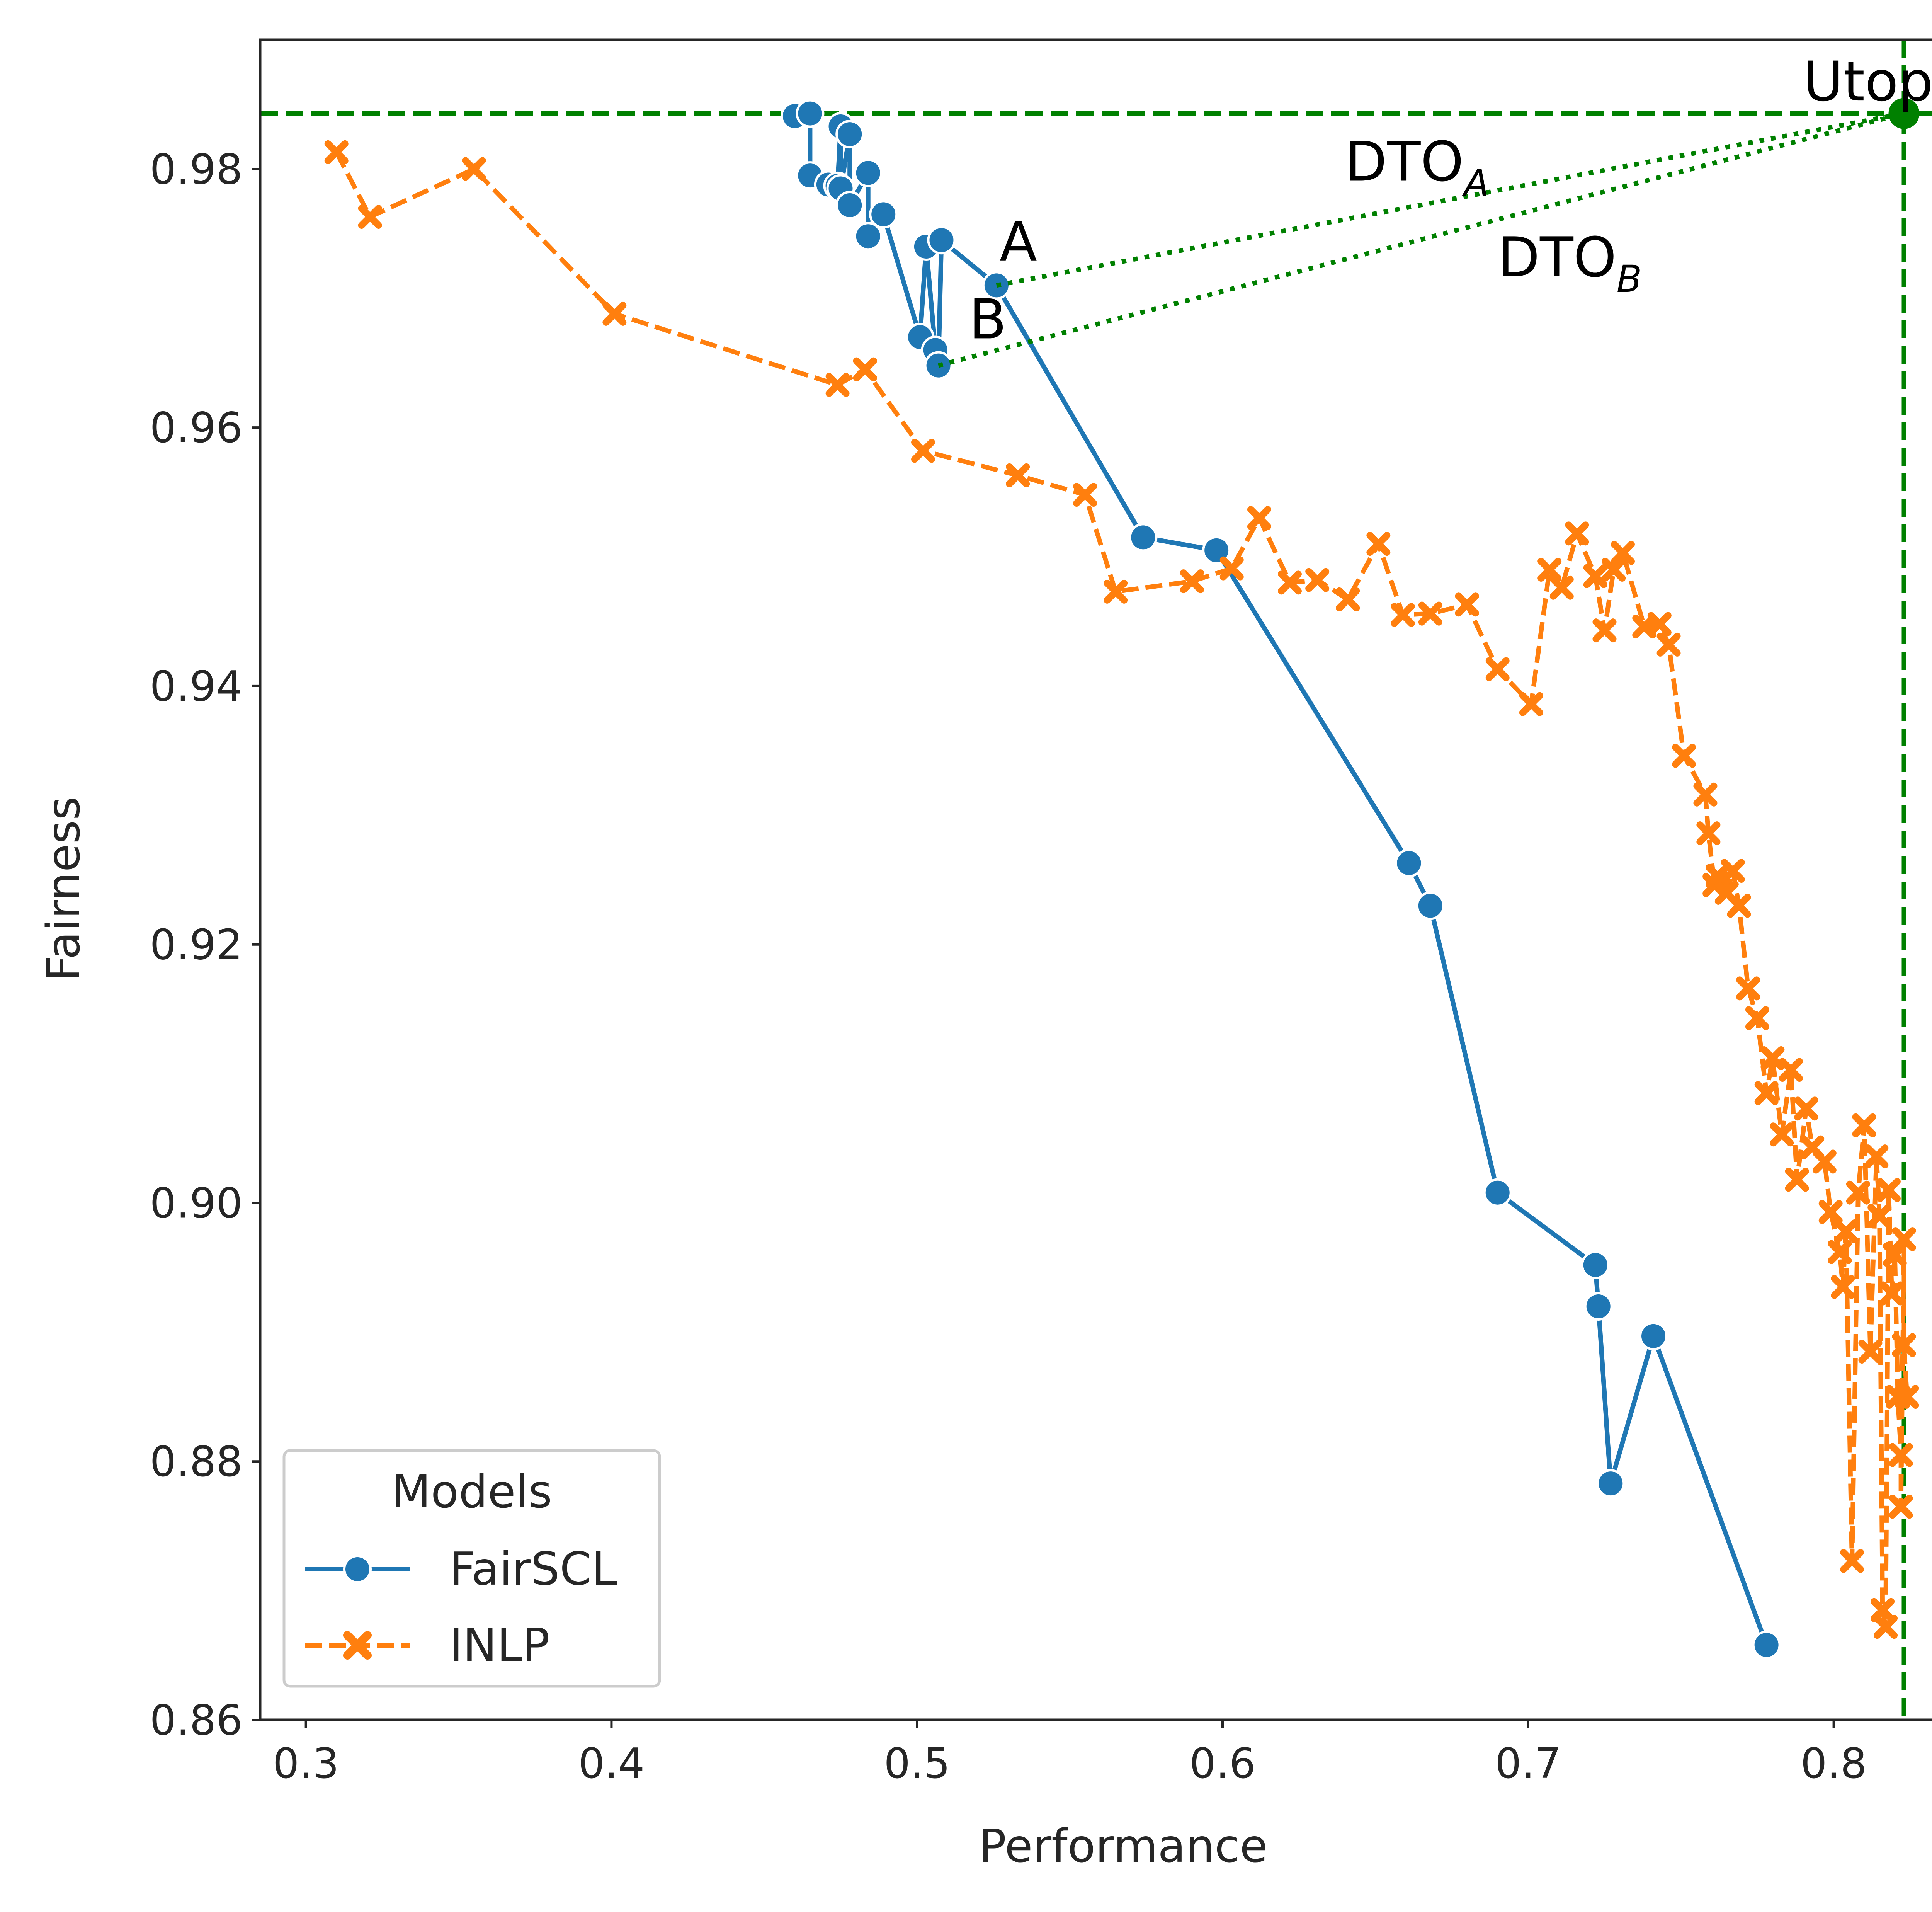  What do you see at coordinates (1528, 1764) in the screenshot?
I see `x-tick-label-4: 0.7` at bounding box center [1528, 1764].